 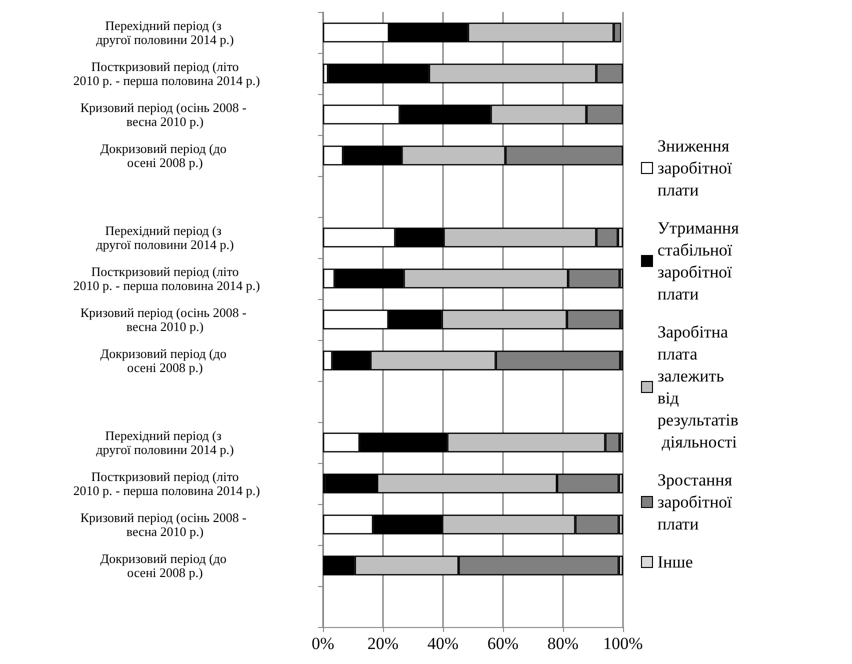 I want to click on legend-label: Заробітна плата залежить від результатів діяльності, so click(x=698, y=387).